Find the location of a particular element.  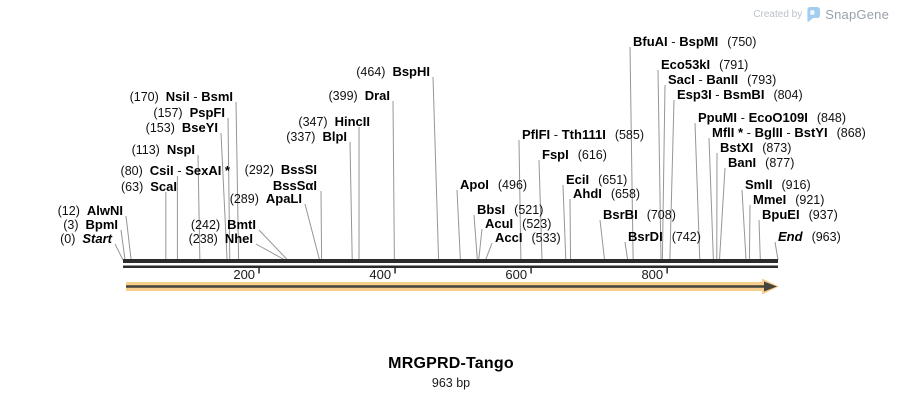

site-position: (242) is located at coordinates (205, 225).